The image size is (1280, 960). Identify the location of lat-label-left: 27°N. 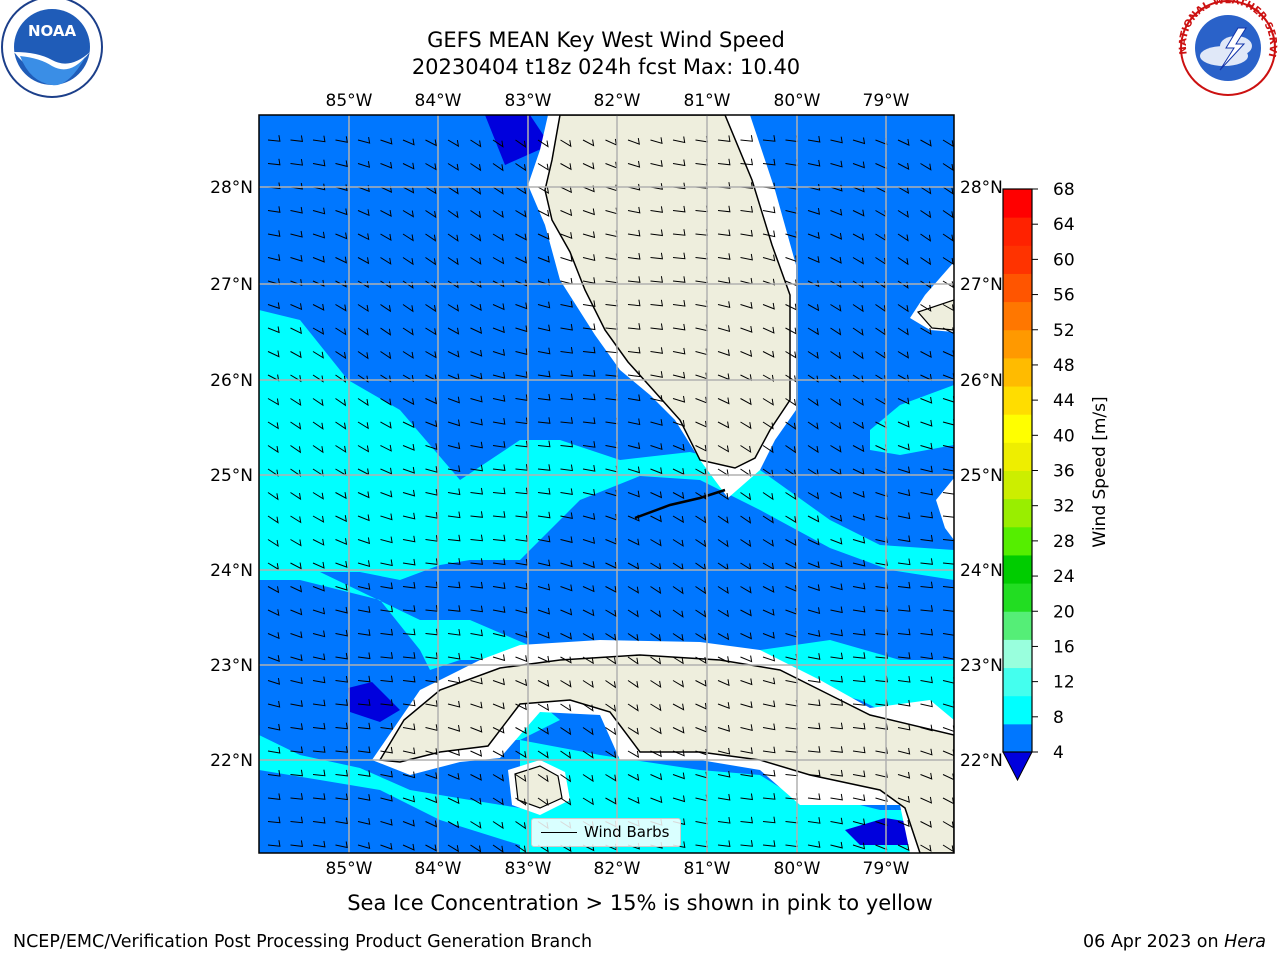
(231, 285).